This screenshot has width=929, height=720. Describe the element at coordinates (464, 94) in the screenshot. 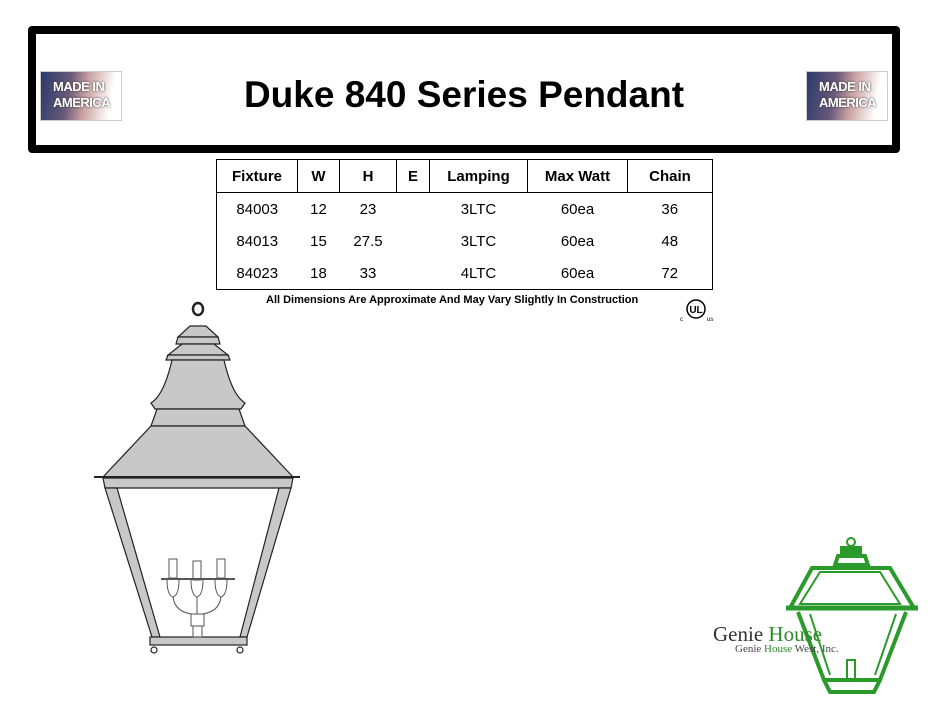

I see `page-title: Duke 840 Series Pendant` at that location.